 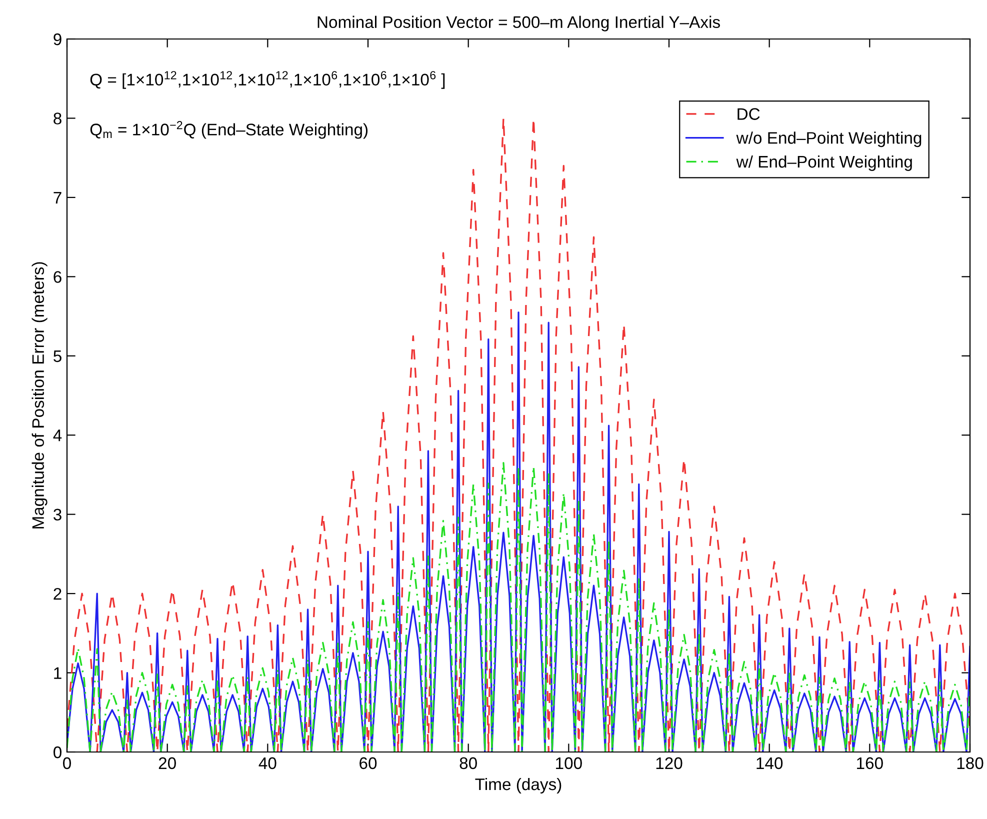 I want to click on legend-label: w/ End–Point Weighting, so click(x=824, y=163).